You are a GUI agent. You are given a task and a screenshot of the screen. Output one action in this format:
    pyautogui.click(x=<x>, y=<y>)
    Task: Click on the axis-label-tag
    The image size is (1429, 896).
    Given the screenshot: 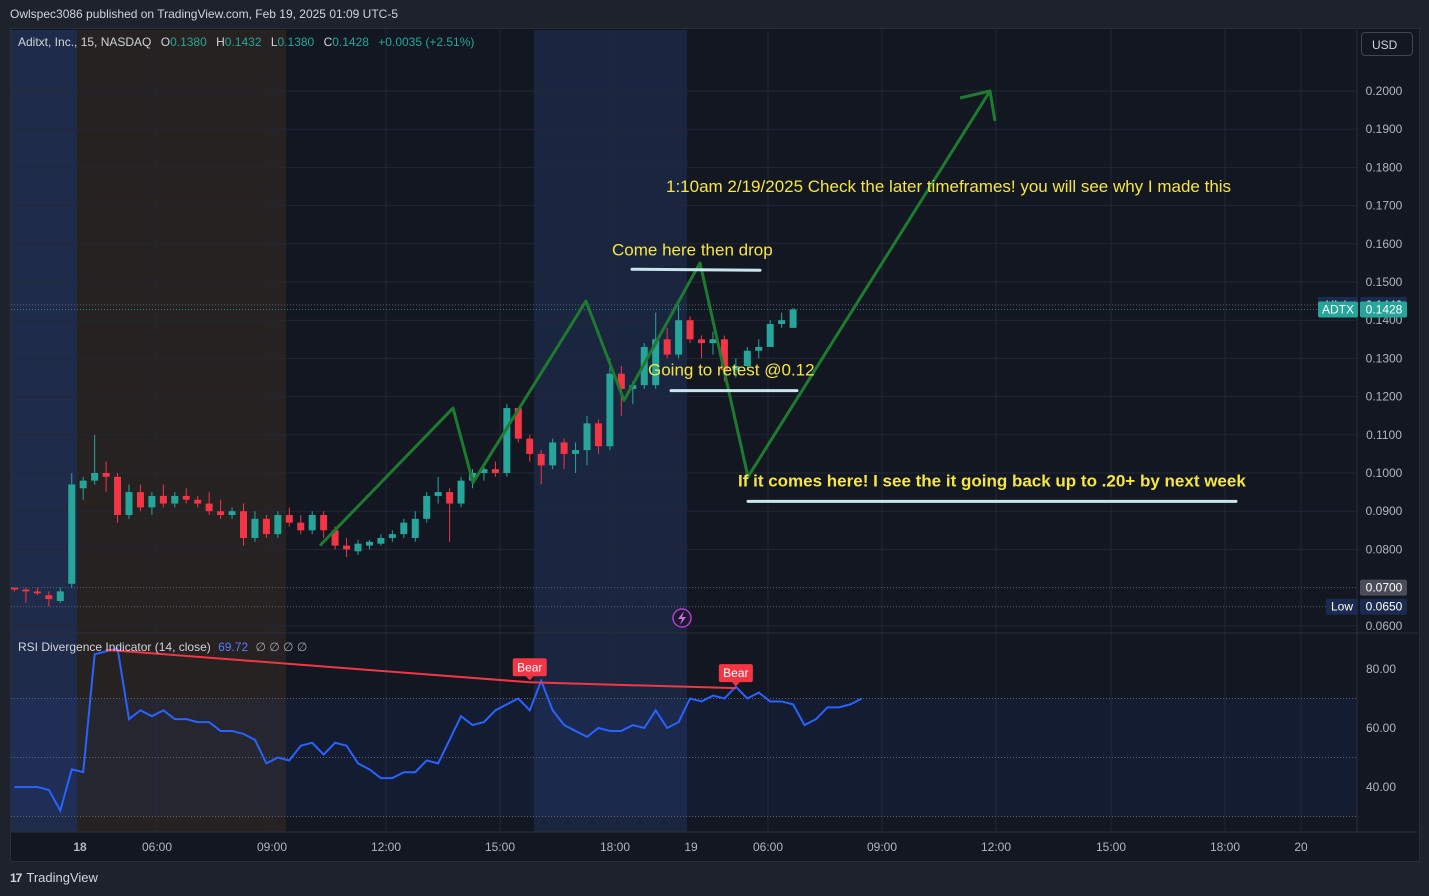 What is the action you would take?
    pyautogui.click(x=1338, y=309)
    